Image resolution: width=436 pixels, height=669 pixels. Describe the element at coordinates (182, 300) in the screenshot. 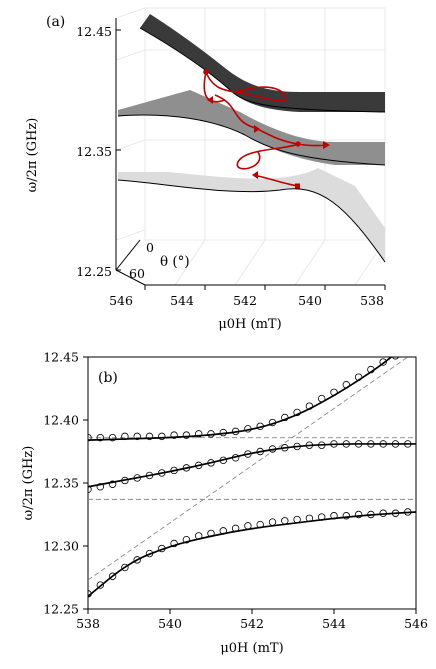

I see `panel-a-x-tick: 544` at that location.